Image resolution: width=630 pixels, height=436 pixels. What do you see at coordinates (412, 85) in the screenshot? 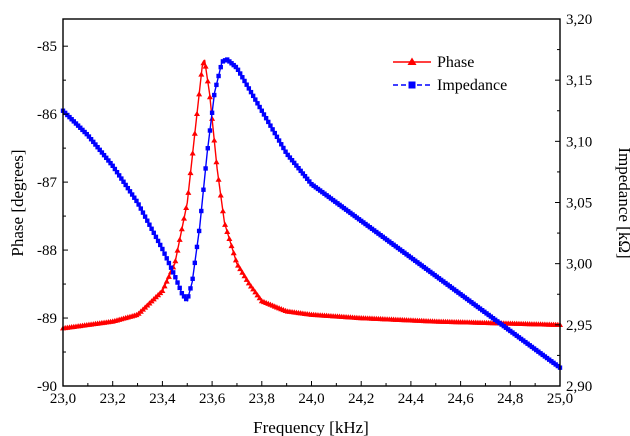
I see `legend-impedance-square-icon` at bounding box center [412, 85].